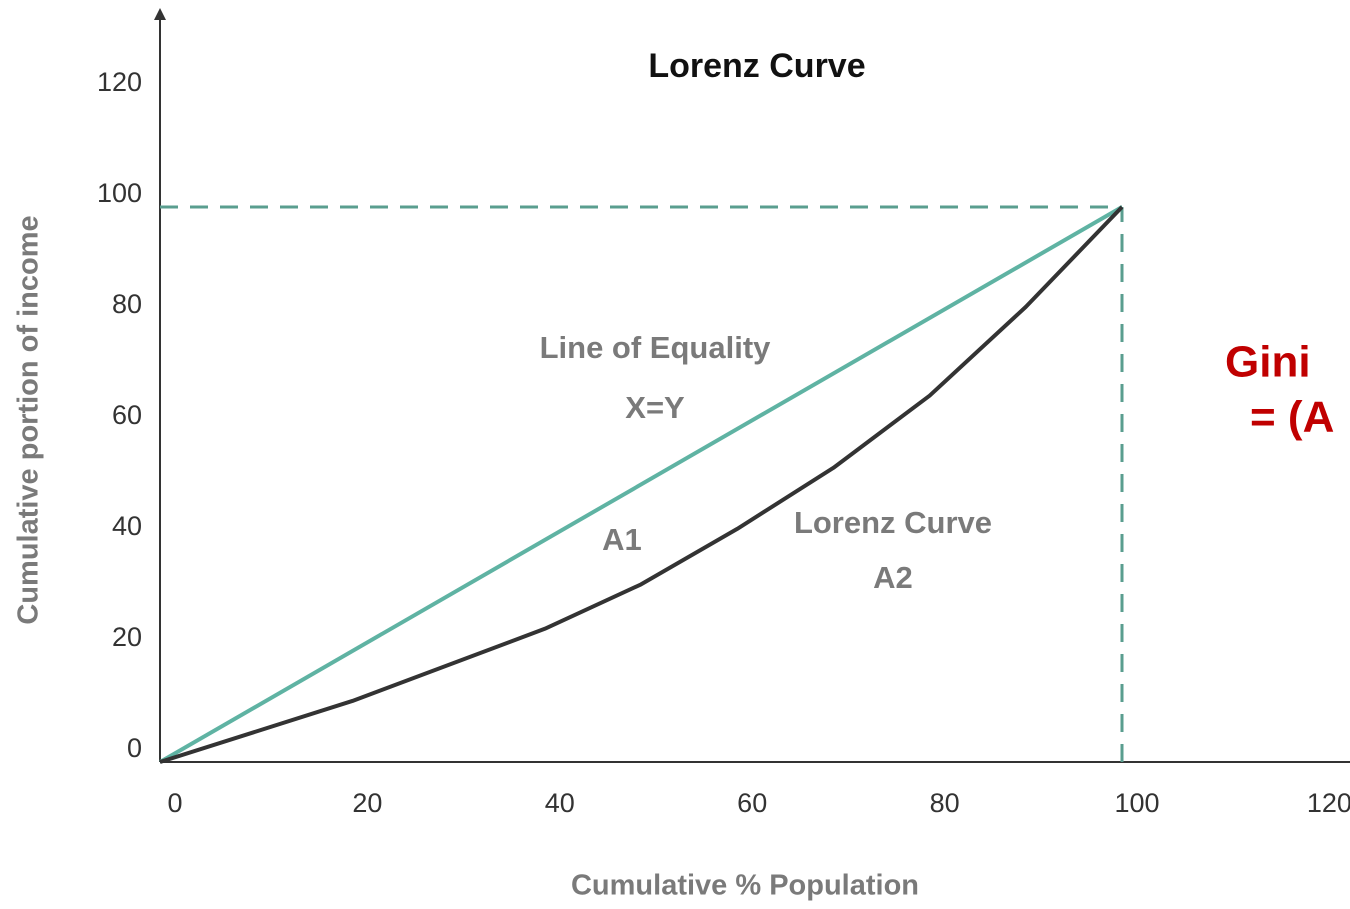 The width and height of the screenshot is (1350, 909). I want to click on y-tick-label: 40, so click(127, 526).